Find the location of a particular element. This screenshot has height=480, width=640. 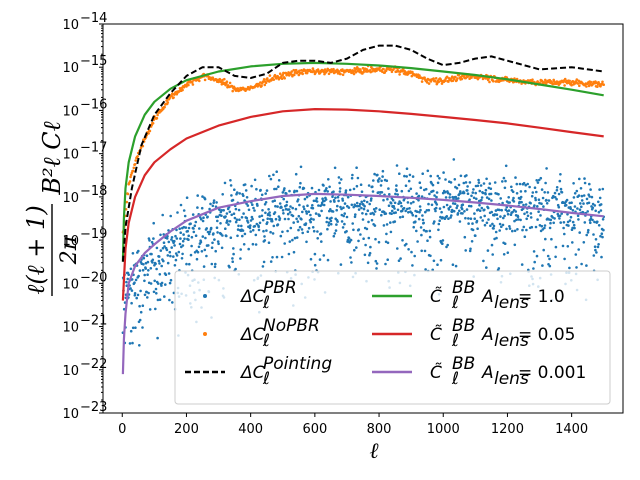

y-tick-label: 10 is located at coordinates (70, 241).